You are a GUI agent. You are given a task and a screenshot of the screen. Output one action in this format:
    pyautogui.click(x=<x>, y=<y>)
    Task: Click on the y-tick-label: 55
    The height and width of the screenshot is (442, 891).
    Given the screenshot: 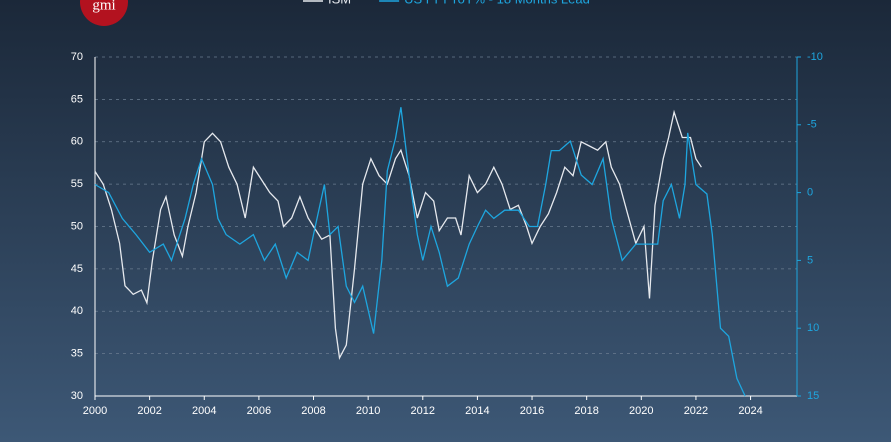 What is the action you would take?
    pyautogui.click(x=77, y=184)
    